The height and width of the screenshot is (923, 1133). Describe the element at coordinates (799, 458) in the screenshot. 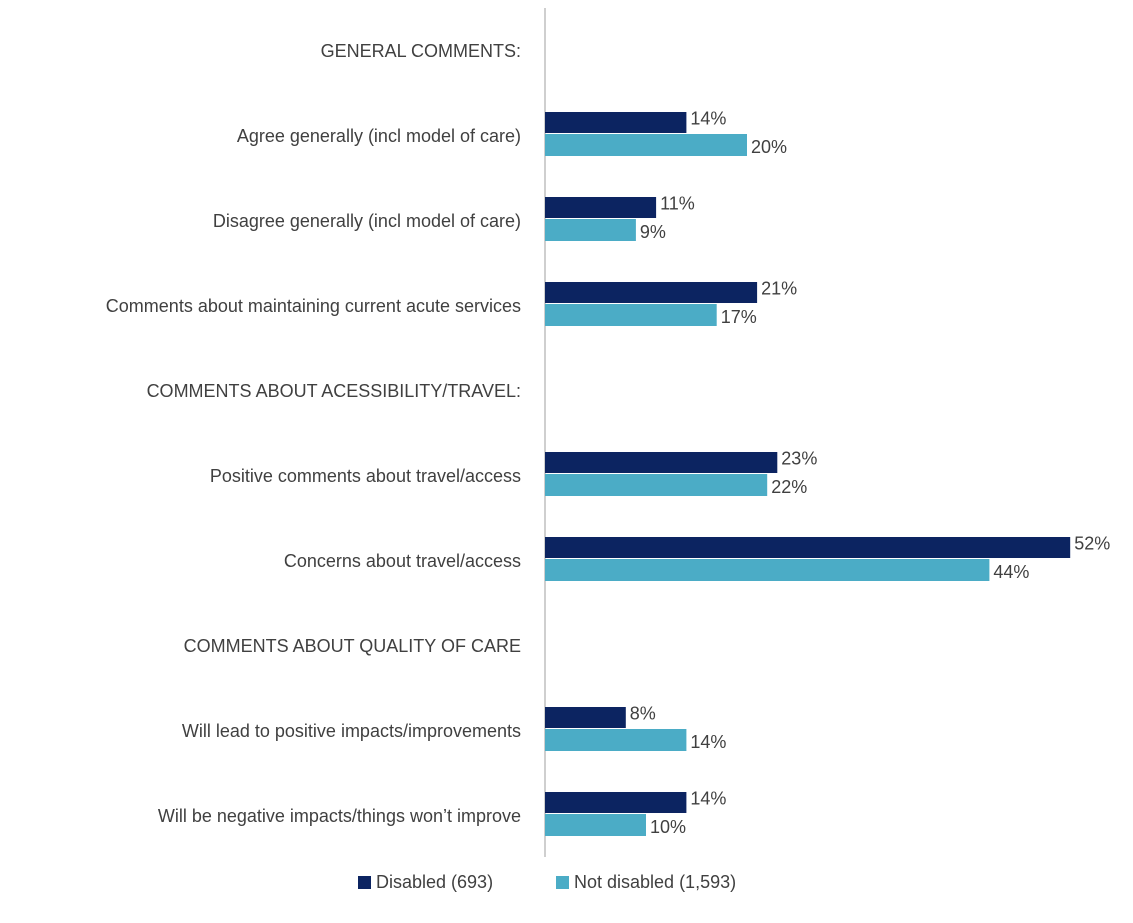

I see `value-label: 23%` at that location.